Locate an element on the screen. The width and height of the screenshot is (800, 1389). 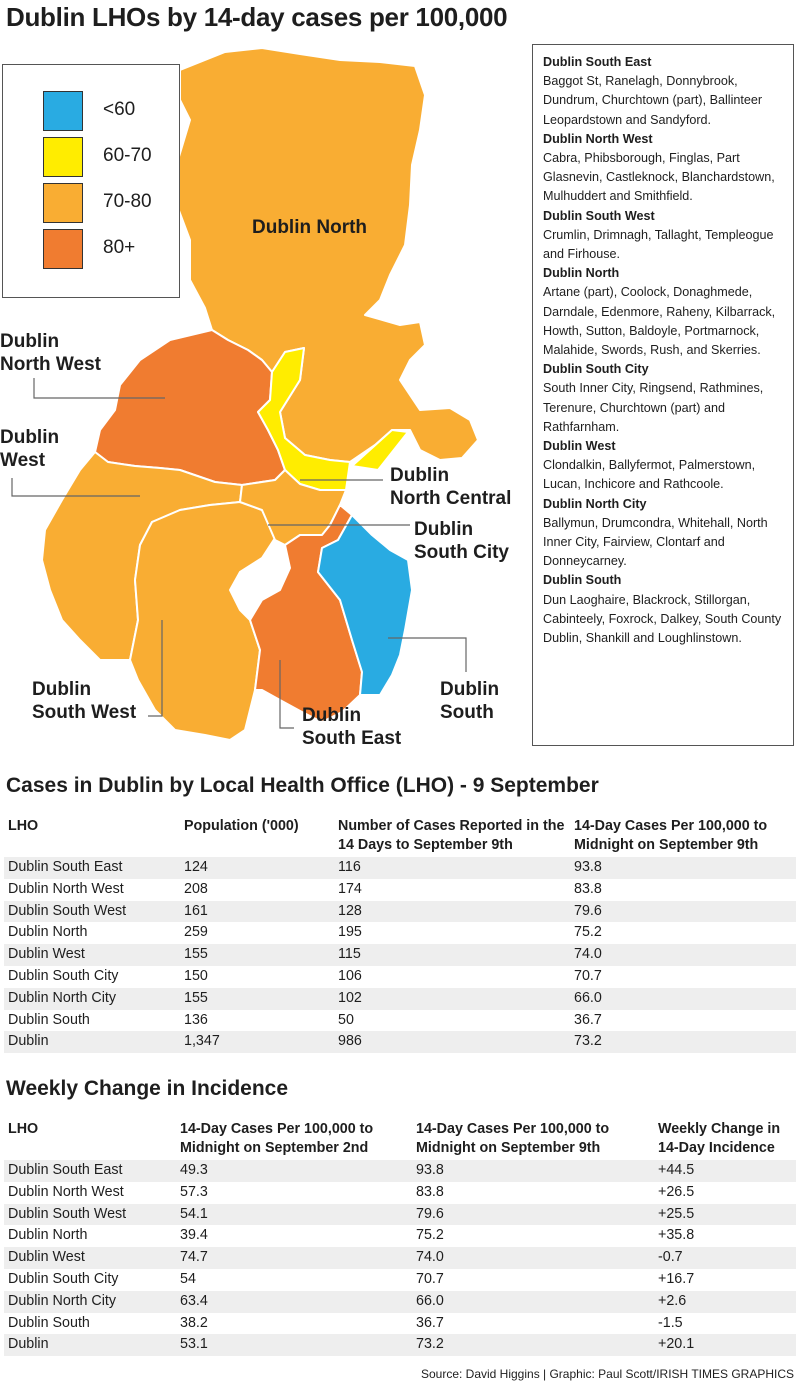
table-cell: 54.1 is located at coordinates (194, 1213).